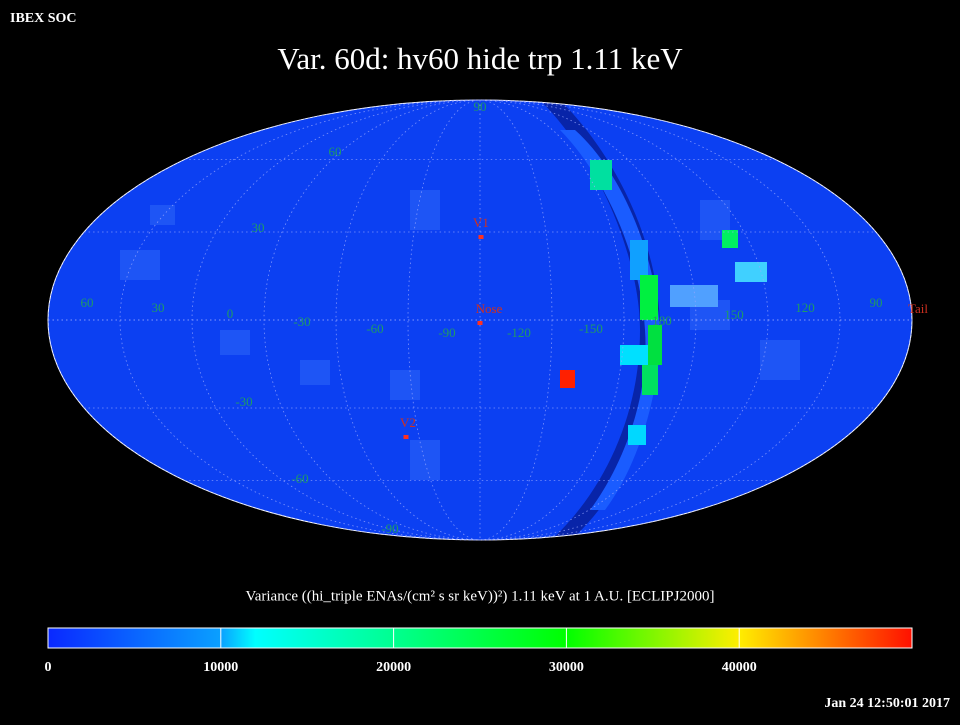 This screenshot has width=960, height=725. I want to click on longitude-label: 150, so click(734, 314).